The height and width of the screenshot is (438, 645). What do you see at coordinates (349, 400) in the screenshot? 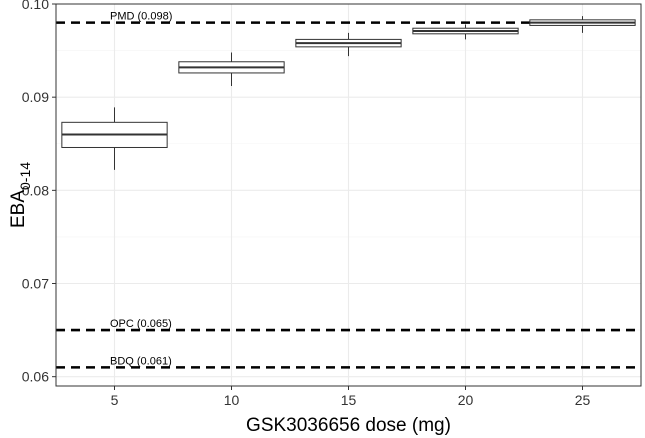
I see `x-tick-label: 15` at bounding box center [349, 400].